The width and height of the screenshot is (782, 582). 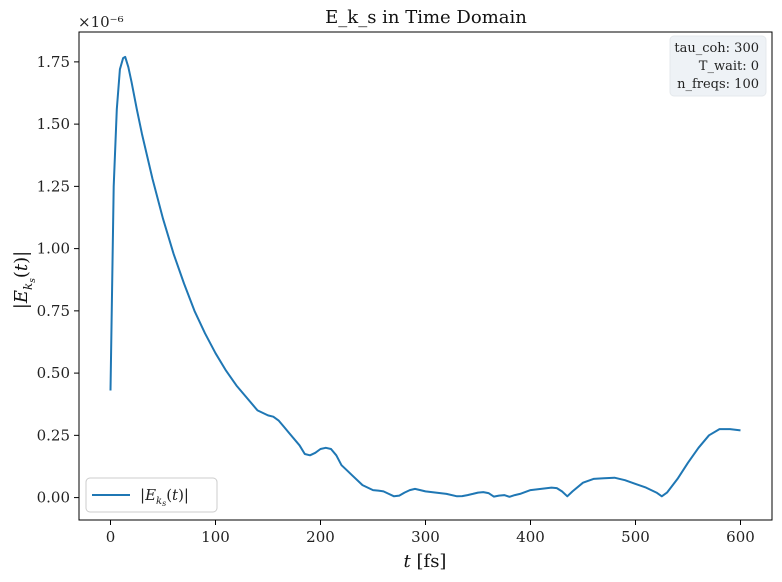 What do you see at coordinates (53, 62) in the screenshot?
I see `y-tick-label: 1.75` at bounding box center [53, 62].